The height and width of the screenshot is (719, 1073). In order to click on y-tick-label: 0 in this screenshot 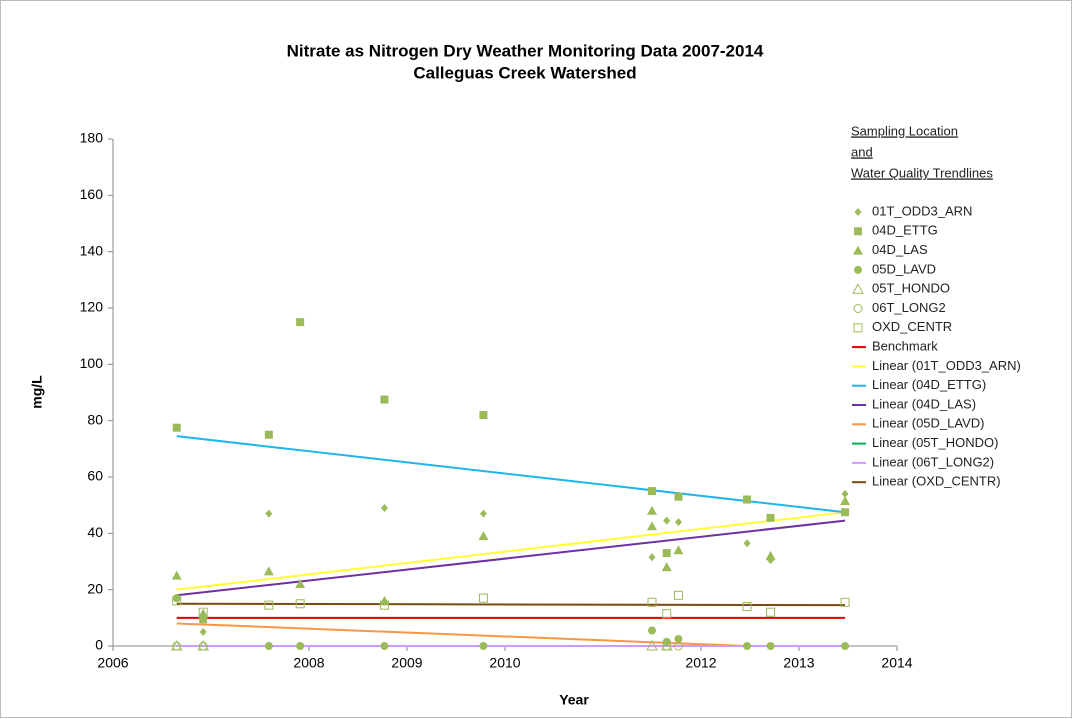, I will do `click(99, 645)`.